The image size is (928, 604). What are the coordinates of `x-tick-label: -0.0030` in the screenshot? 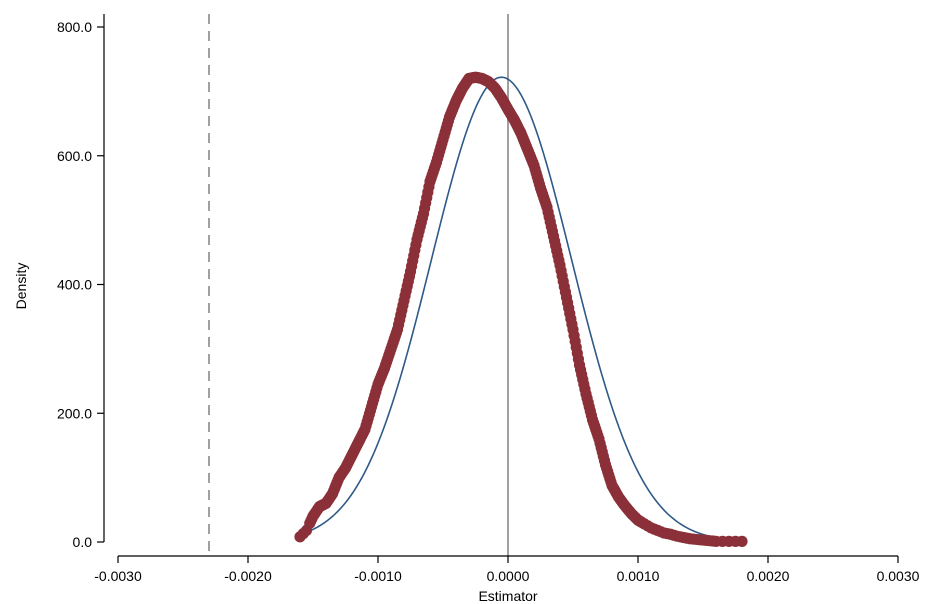 It's located at (118, 576).